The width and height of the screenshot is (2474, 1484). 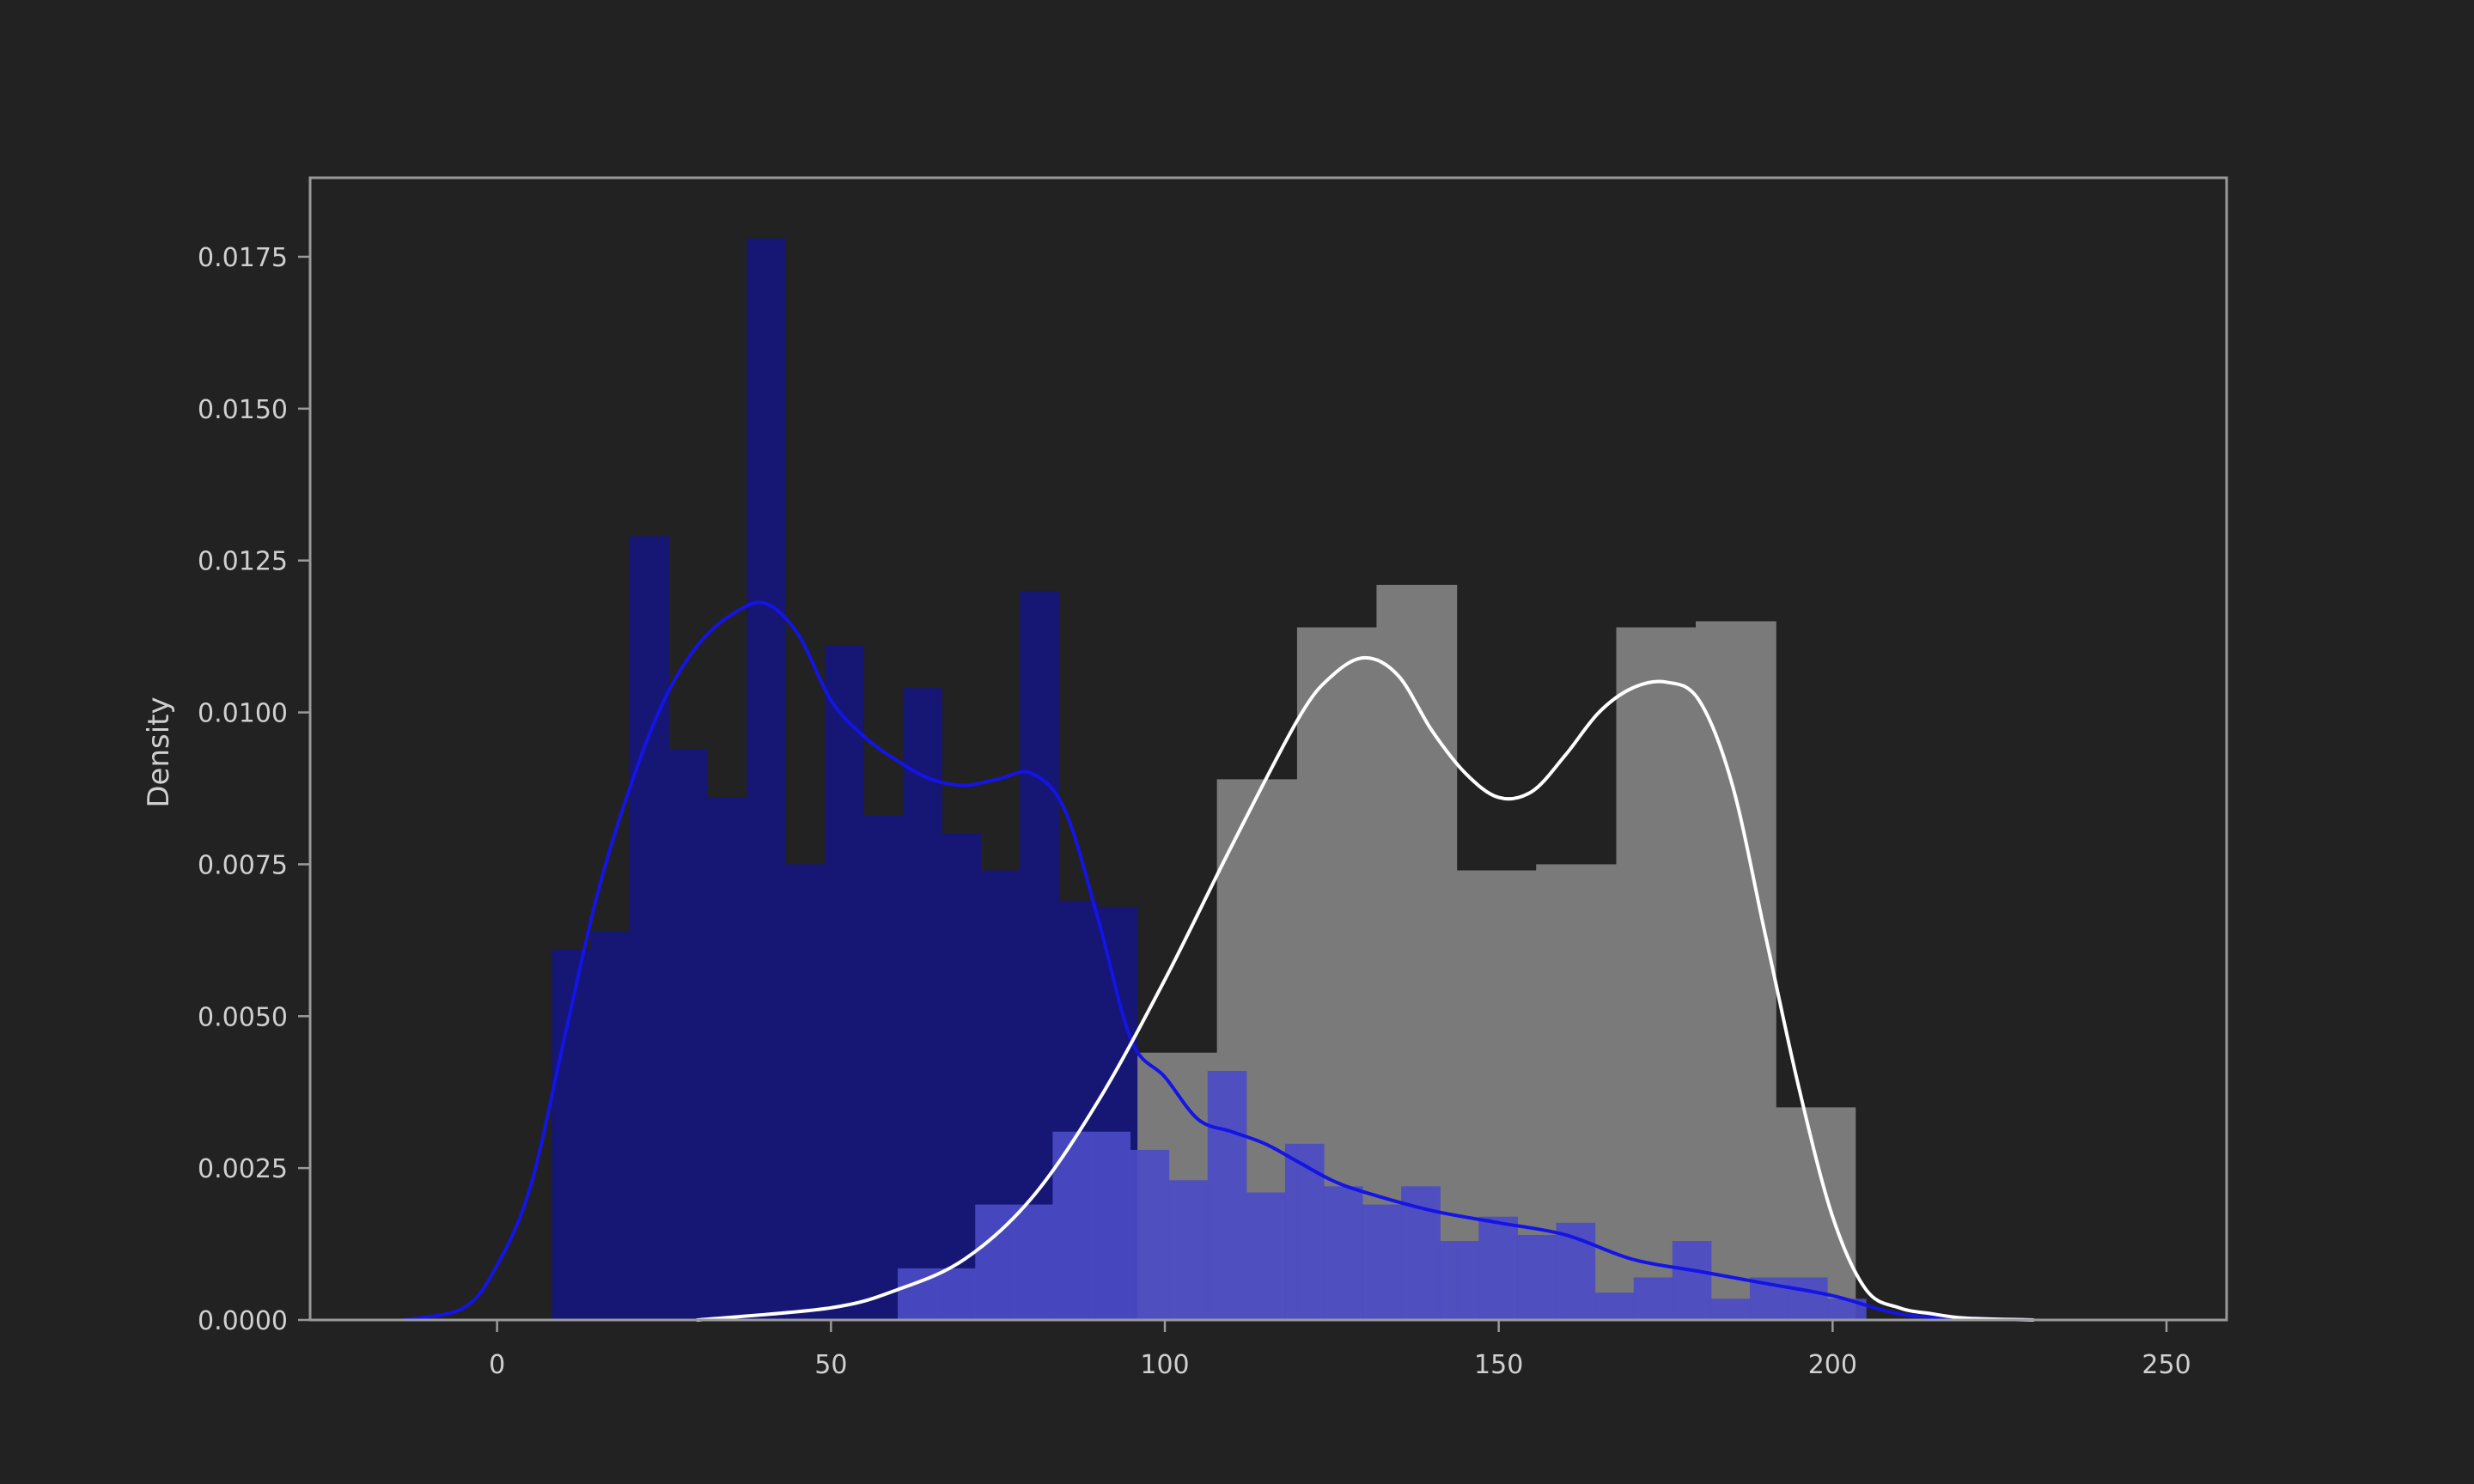 What do you see at coordinates (243, 1017) in the screenshot?
I see `y-tick-label-2: 0.0050` at bounding box center [243, 1017].